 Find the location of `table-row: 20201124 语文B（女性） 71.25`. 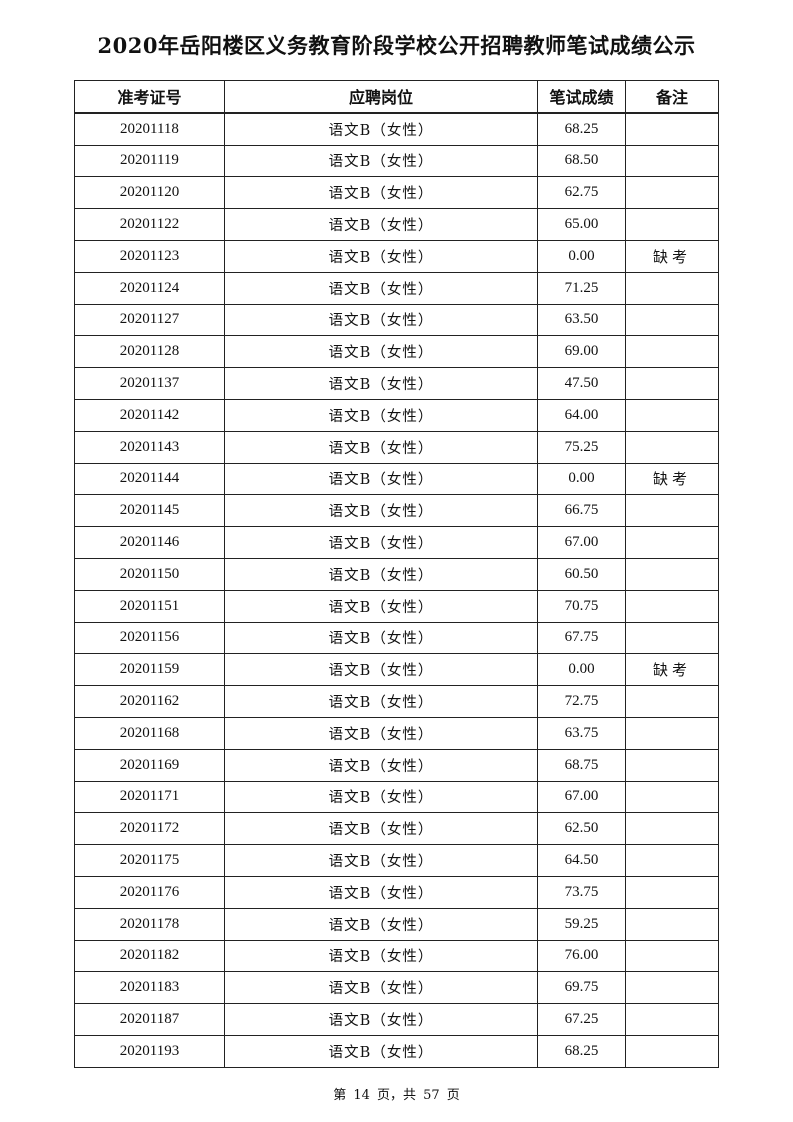

table-row: 20201124 语文B（女性） 71.25 is located at coordinates (396, 288).